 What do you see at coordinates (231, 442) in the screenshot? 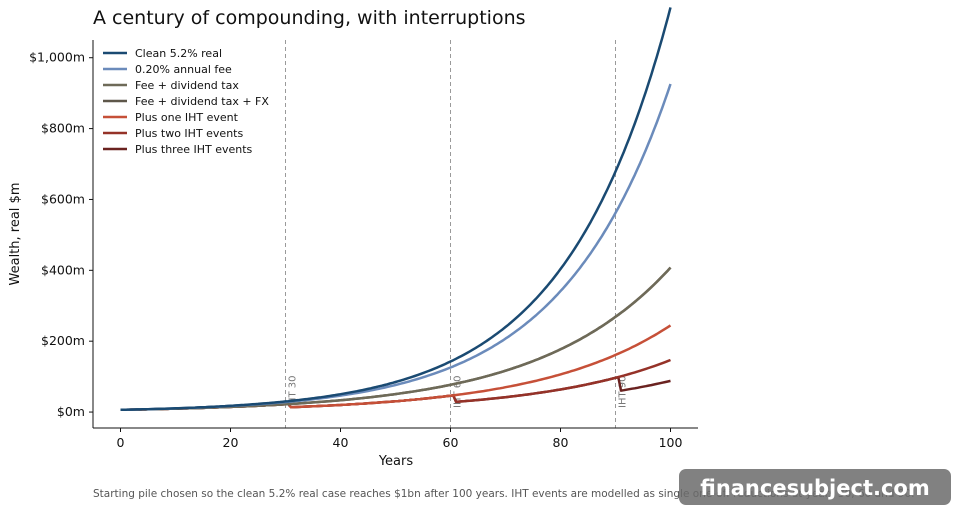
I see `x-tick-label-1: 20` at bounding box center [231, 442].